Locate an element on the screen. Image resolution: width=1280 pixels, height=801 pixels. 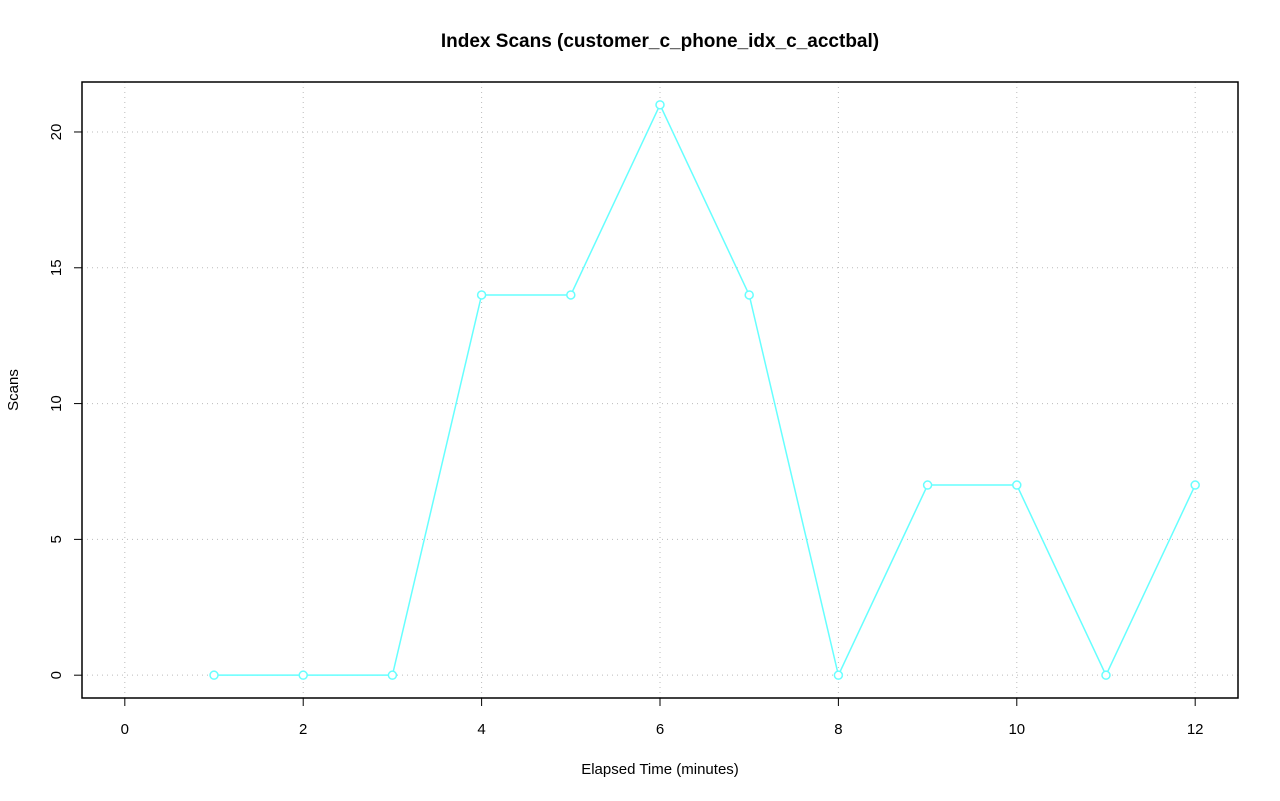
y-tick-label: 5 is located at coordinates (56, 539).